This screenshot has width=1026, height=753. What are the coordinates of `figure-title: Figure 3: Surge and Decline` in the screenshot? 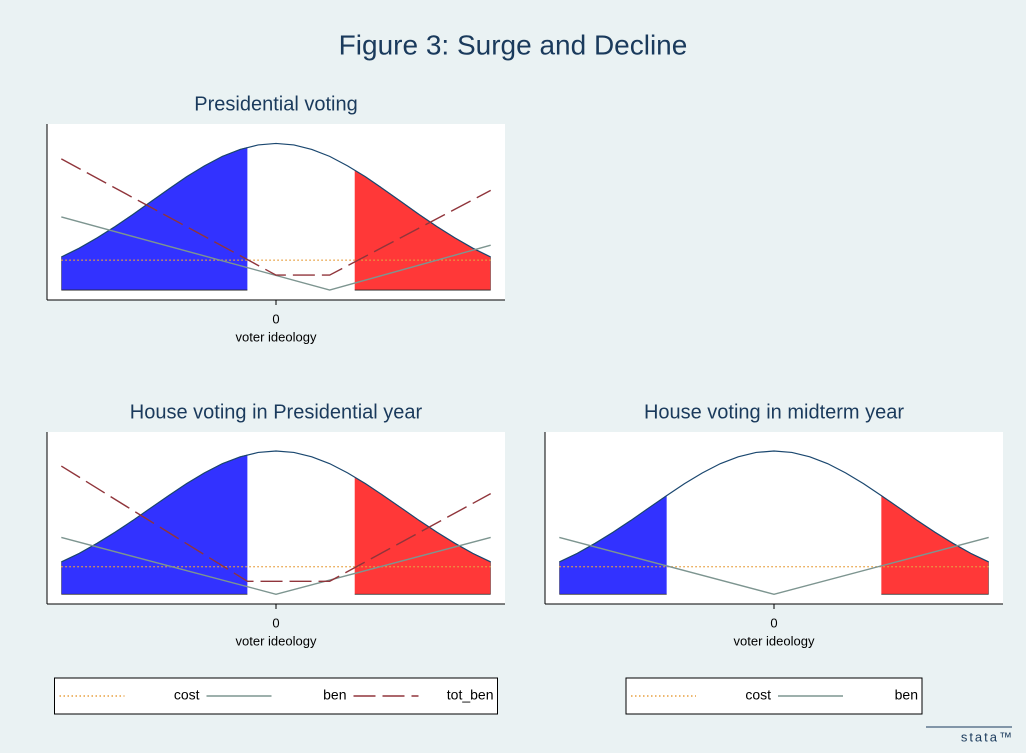 It's located at (513, 44).